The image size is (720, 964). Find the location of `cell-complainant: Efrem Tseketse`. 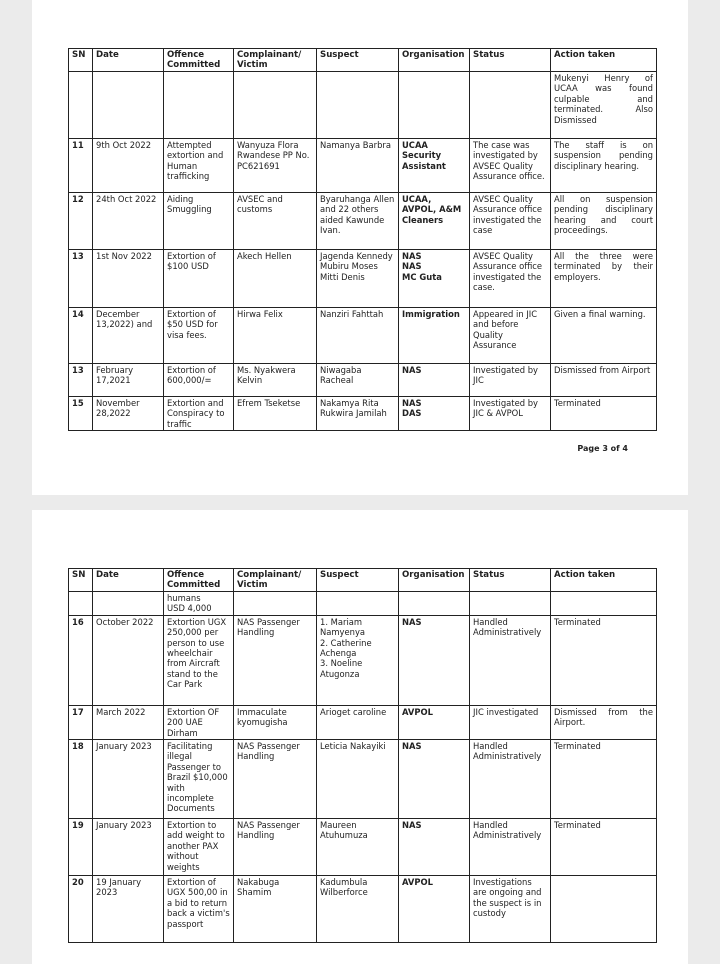

cell-complainant: Efrem Tseketse is located at coordinates (275, 413).